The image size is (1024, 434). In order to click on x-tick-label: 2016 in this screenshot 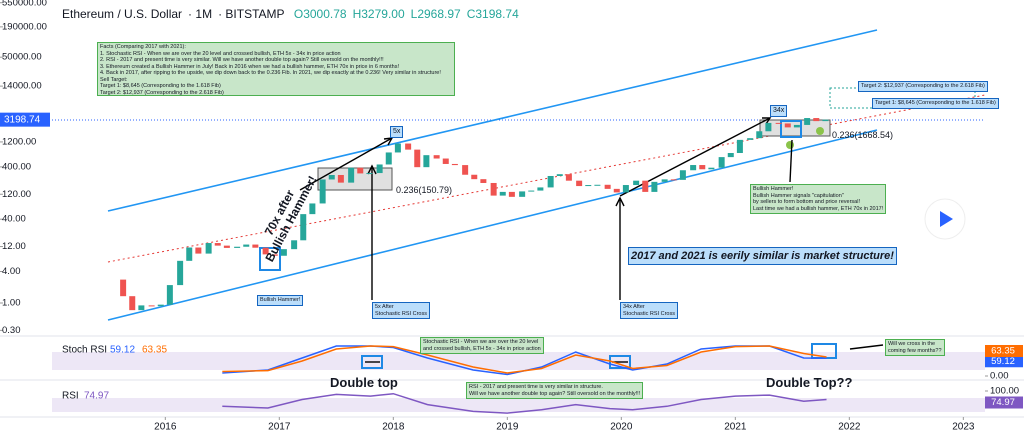, I will do `click(165, 427)`.